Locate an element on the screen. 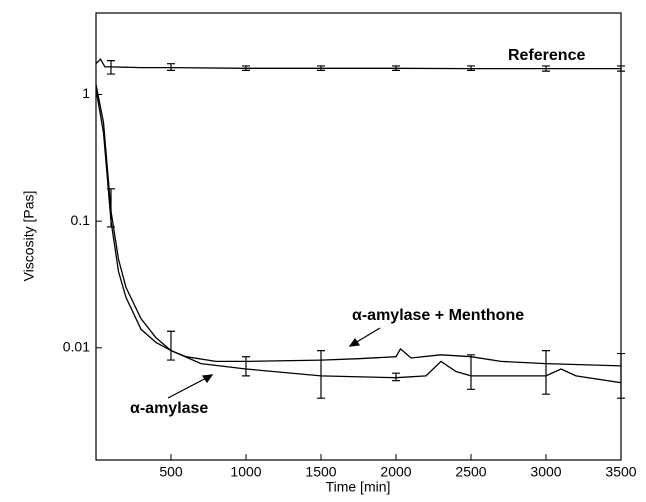 This screenshot has height=502, width=646. x-tick-label: 3500 is located at coordinates (620, 472).